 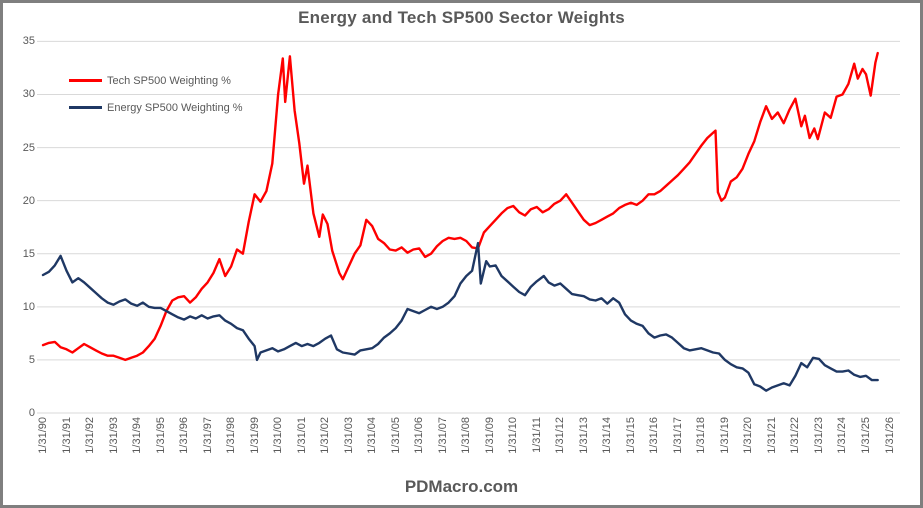 I want to click on y-tick-label: 30, so click(x=28, y=94).